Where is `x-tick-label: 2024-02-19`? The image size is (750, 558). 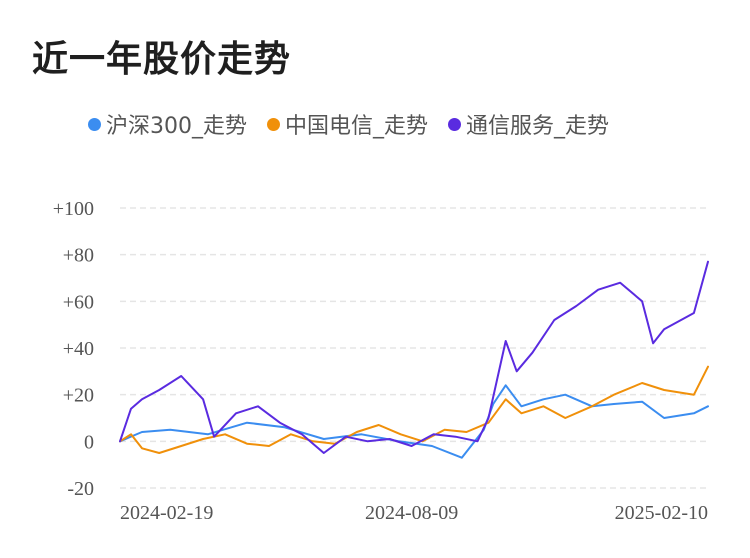 x-tick-label: 2024-02-19 is located at coordinates (166, 513).